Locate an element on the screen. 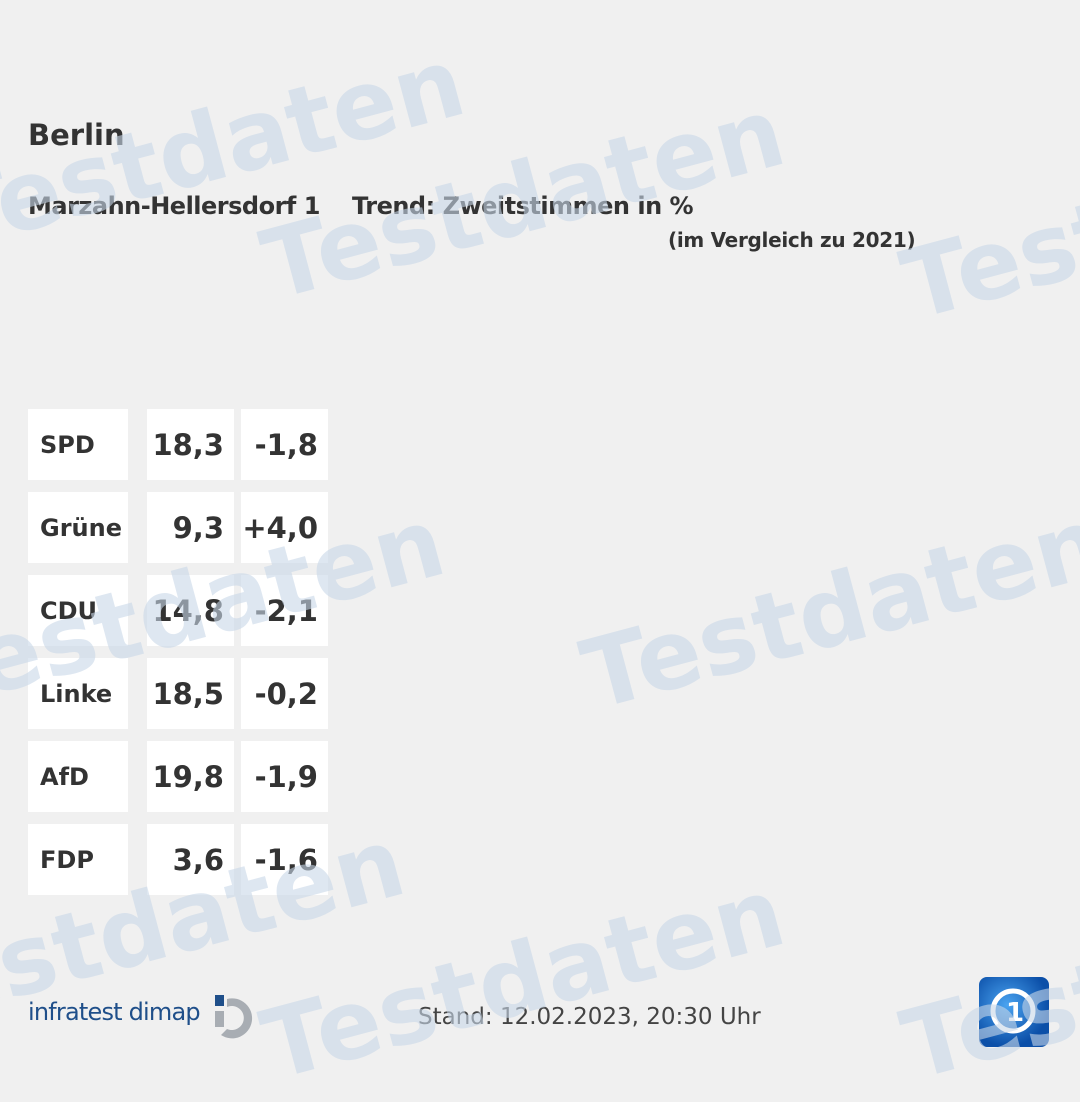  party-name: FDP is located at coordinates (78, 859).